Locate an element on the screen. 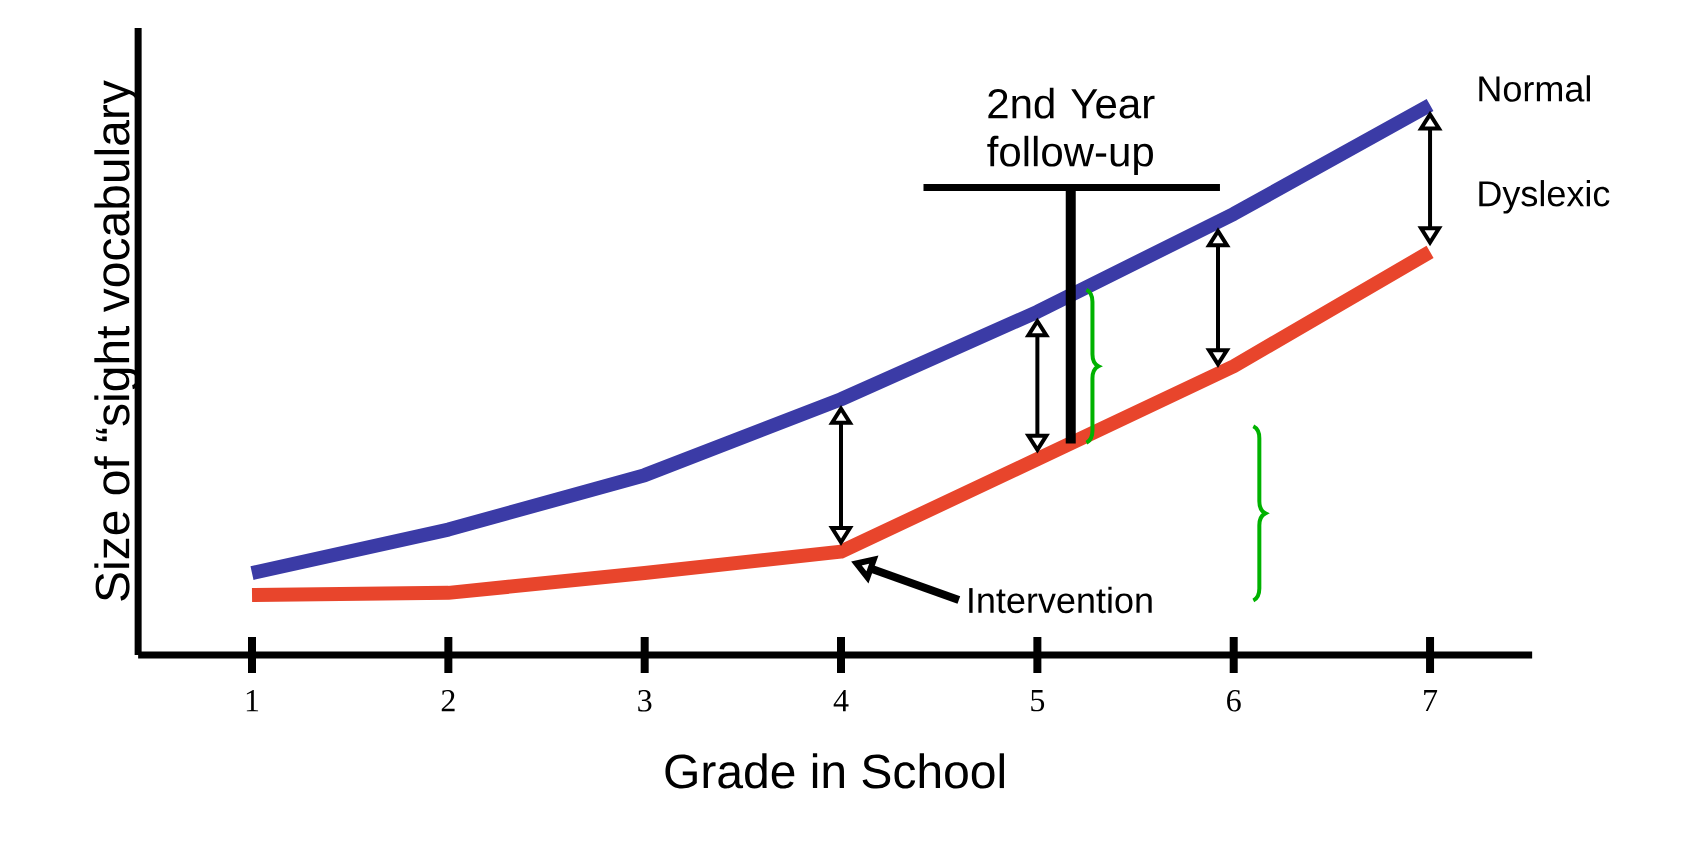 Image resolution: width=1696 pixels, height=852 pixels. x-axis-title: Grade in School is located at coordinates (834, 771).